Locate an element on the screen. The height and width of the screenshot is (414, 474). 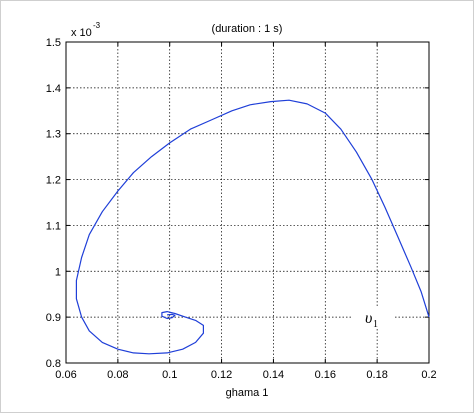
y-exponent: -3 is located at coordinates (97, 25).